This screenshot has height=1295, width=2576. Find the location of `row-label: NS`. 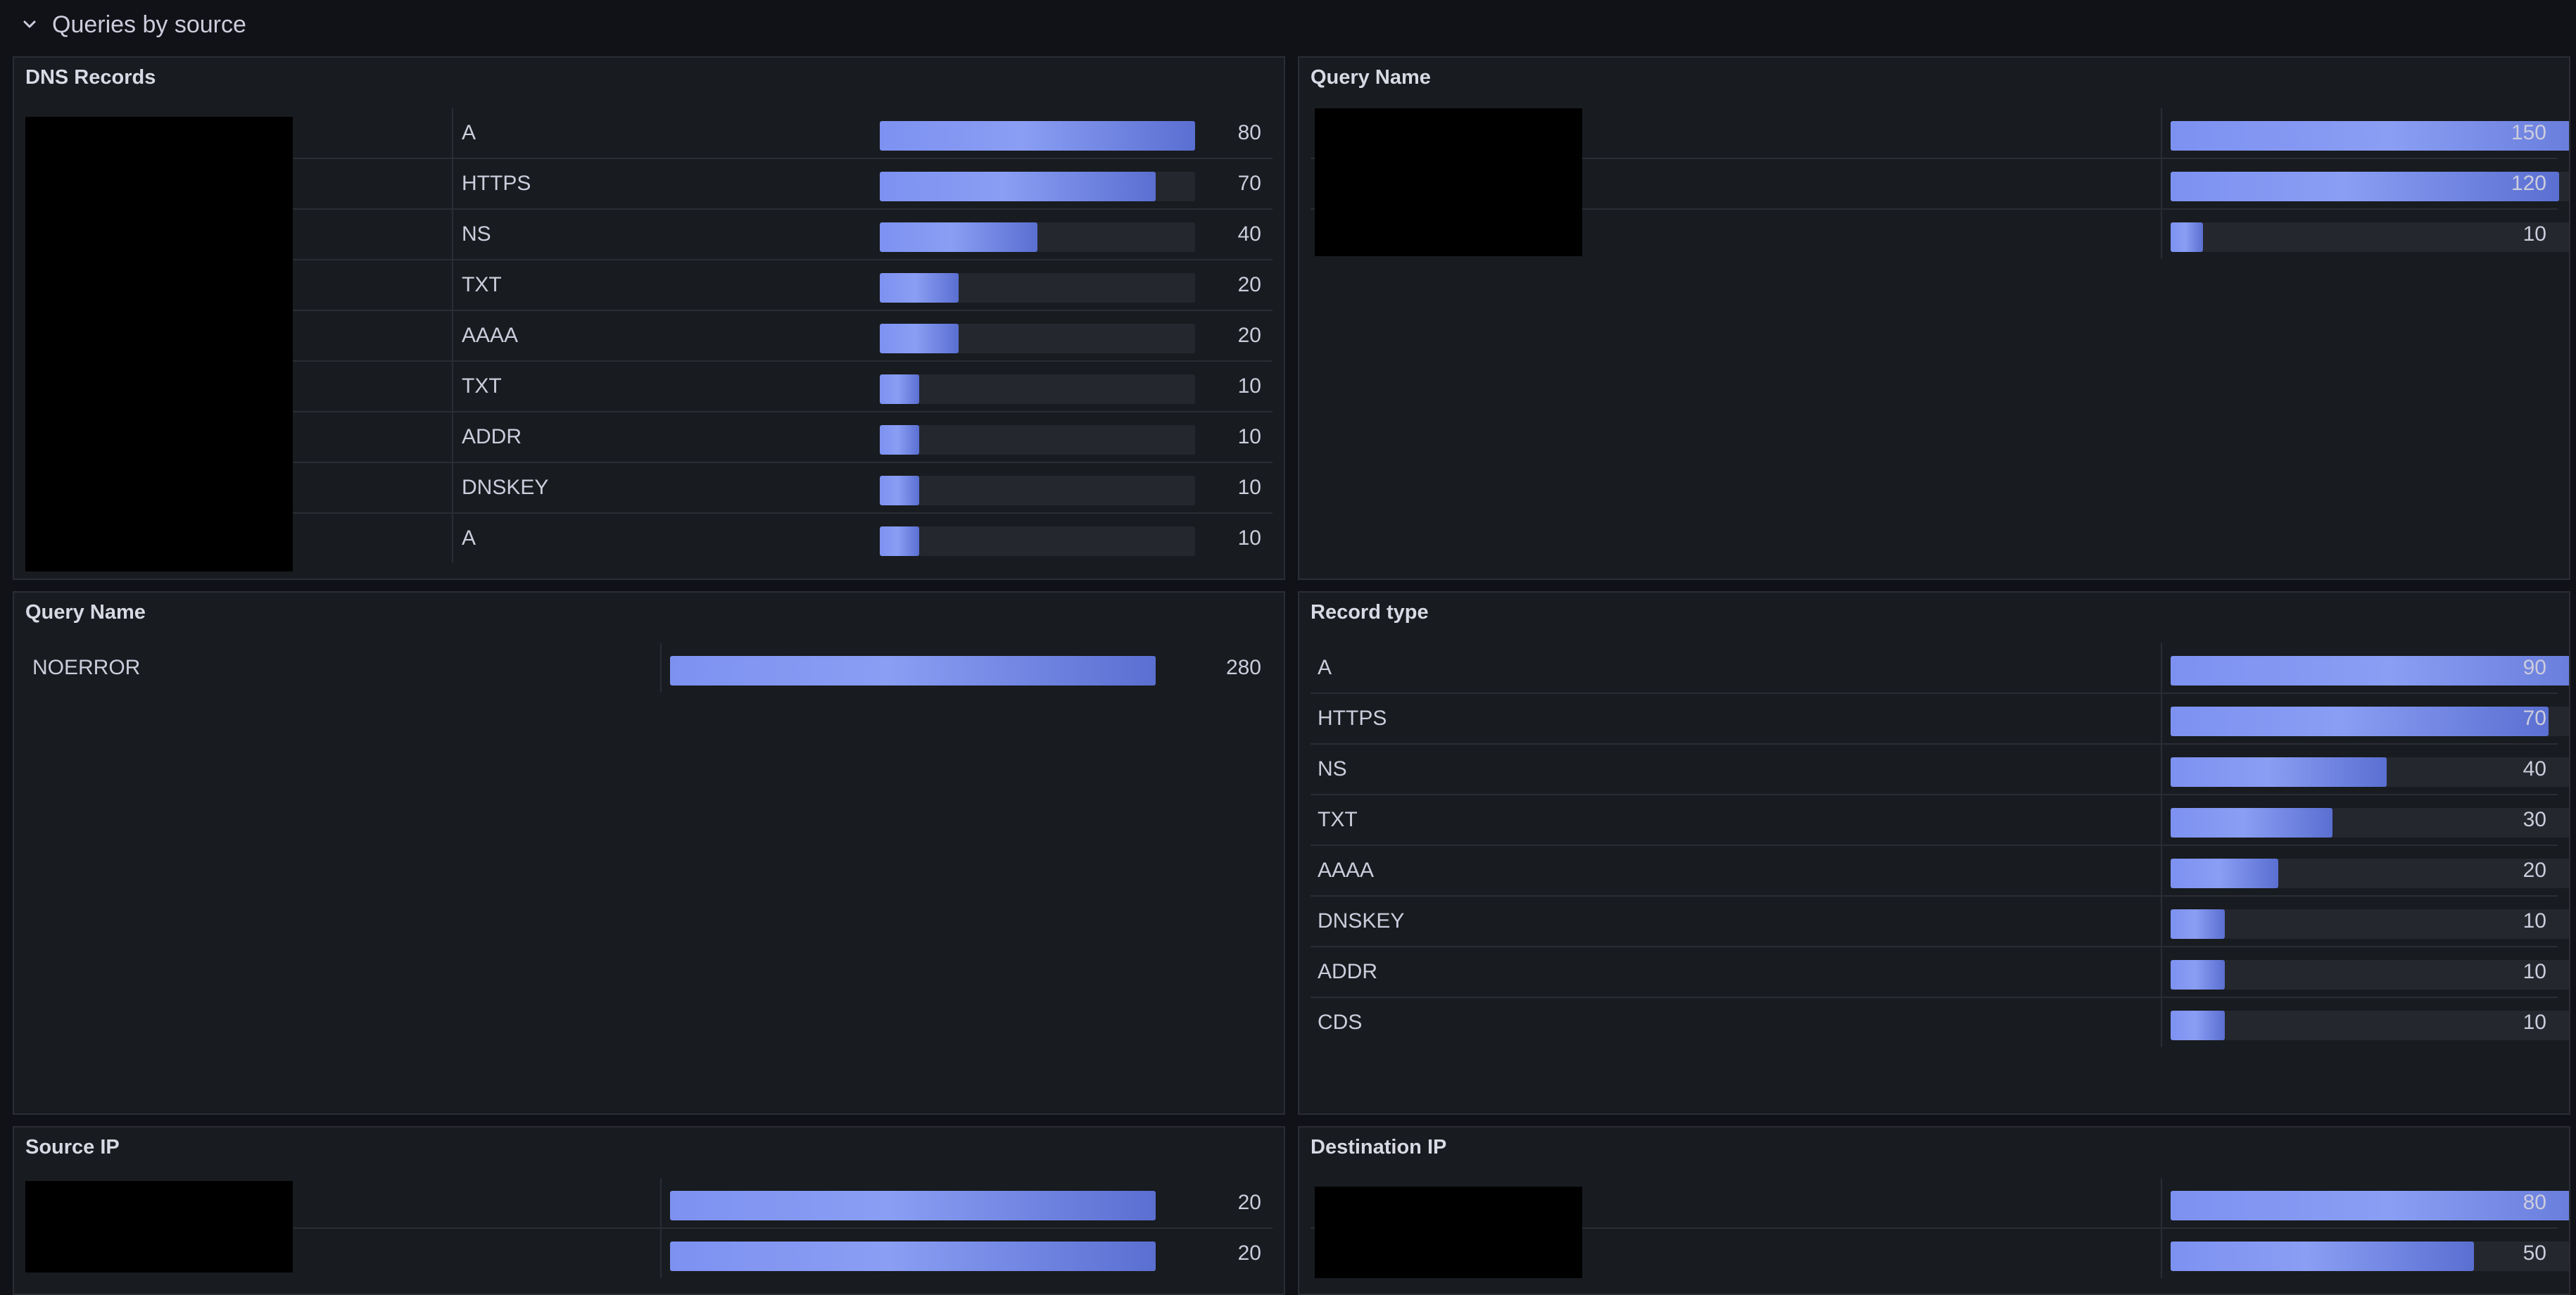

row-label: NS is located at coordinates (476, 234).